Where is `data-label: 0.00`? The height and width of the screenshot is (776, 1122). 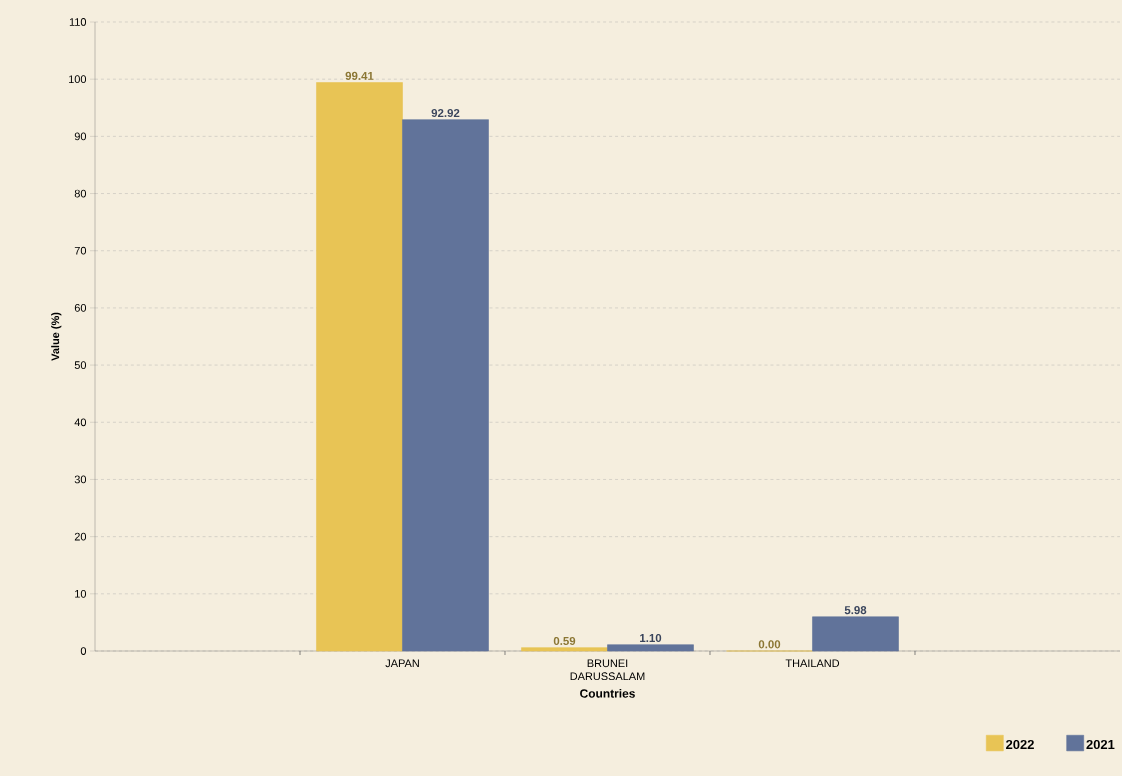
data-label: 0.00 is located at coordinates (769, 644).